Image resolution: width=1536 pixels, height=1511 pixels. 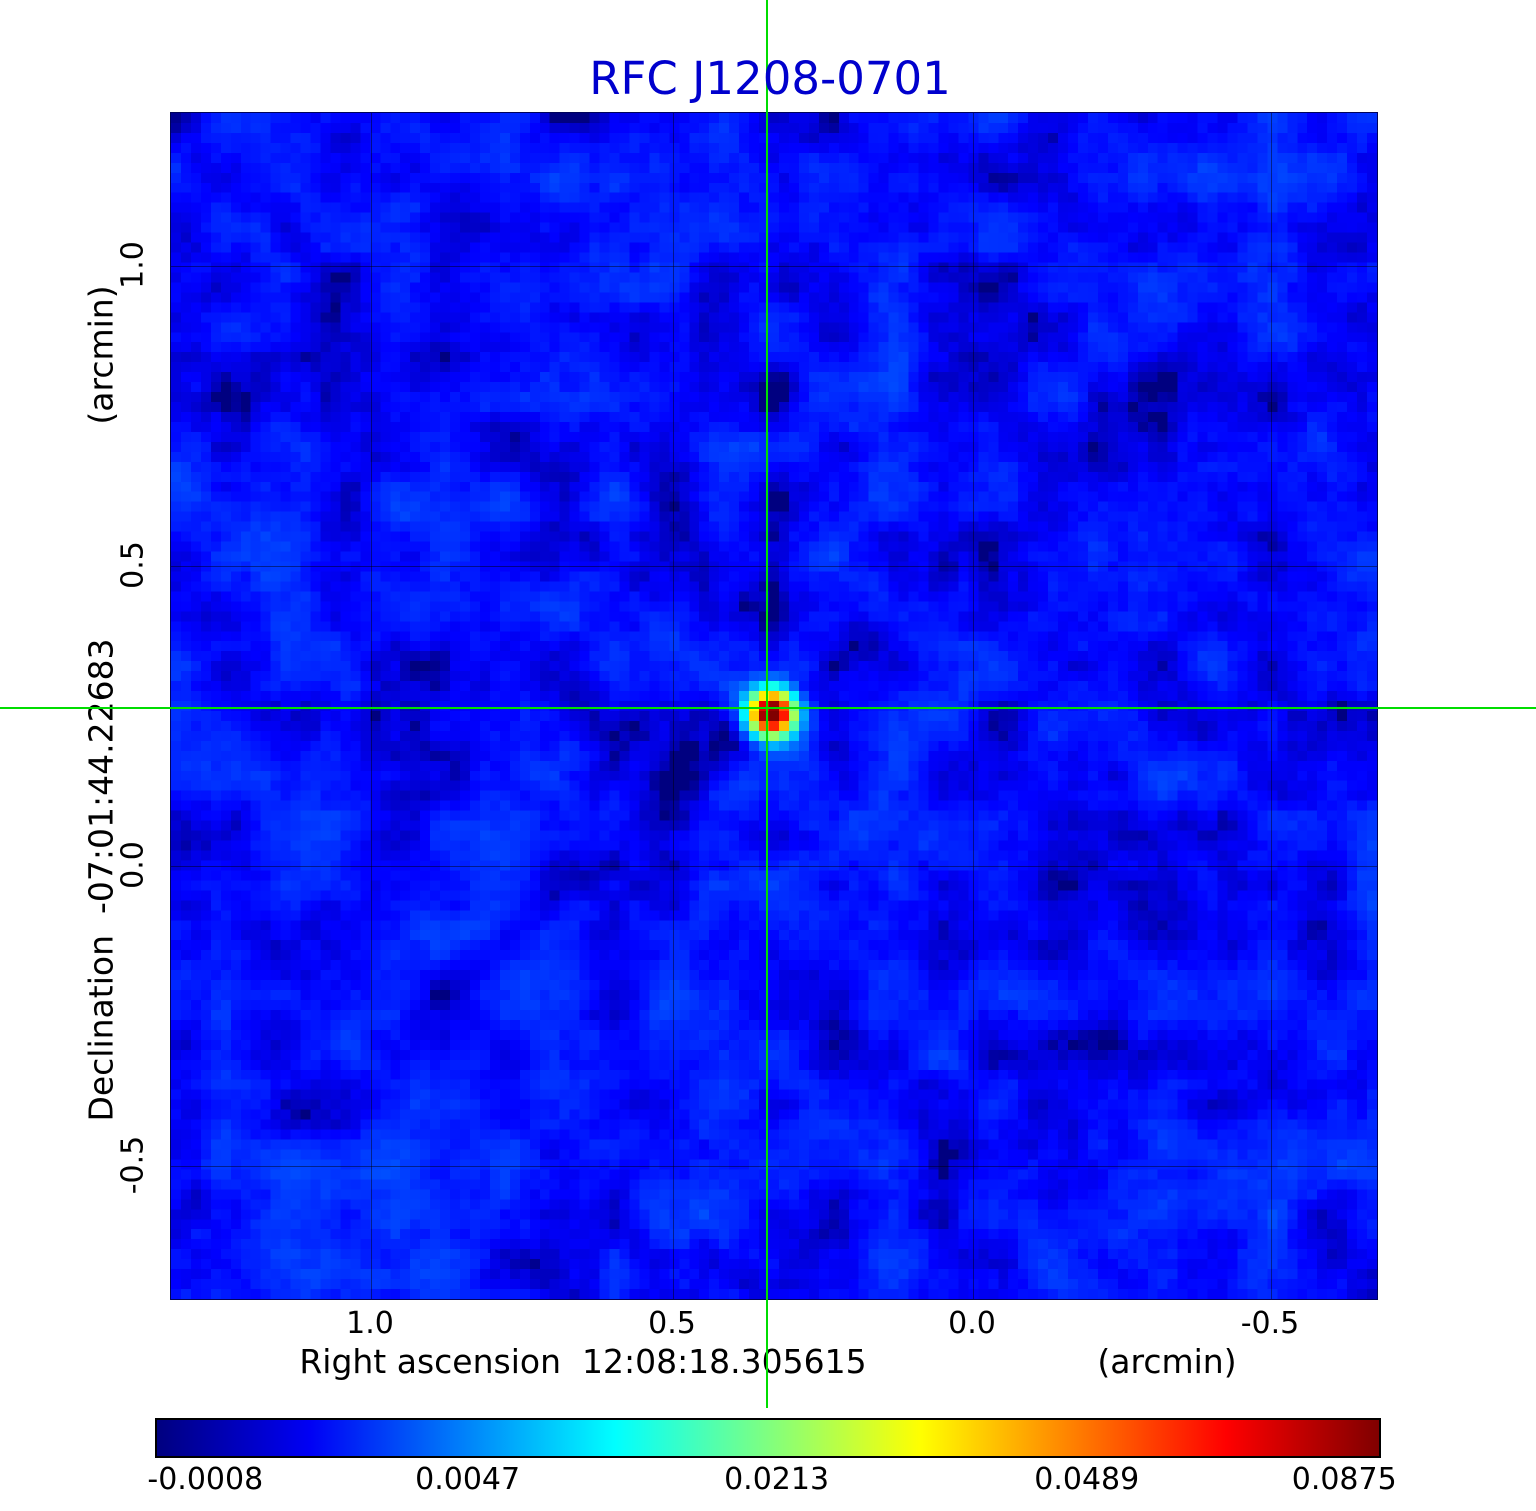 What do you see at coordinates (205, 1479) in the screenshot?
I see `colorbar-tick-1: -0.0008` at bounding box center [205, 1479].